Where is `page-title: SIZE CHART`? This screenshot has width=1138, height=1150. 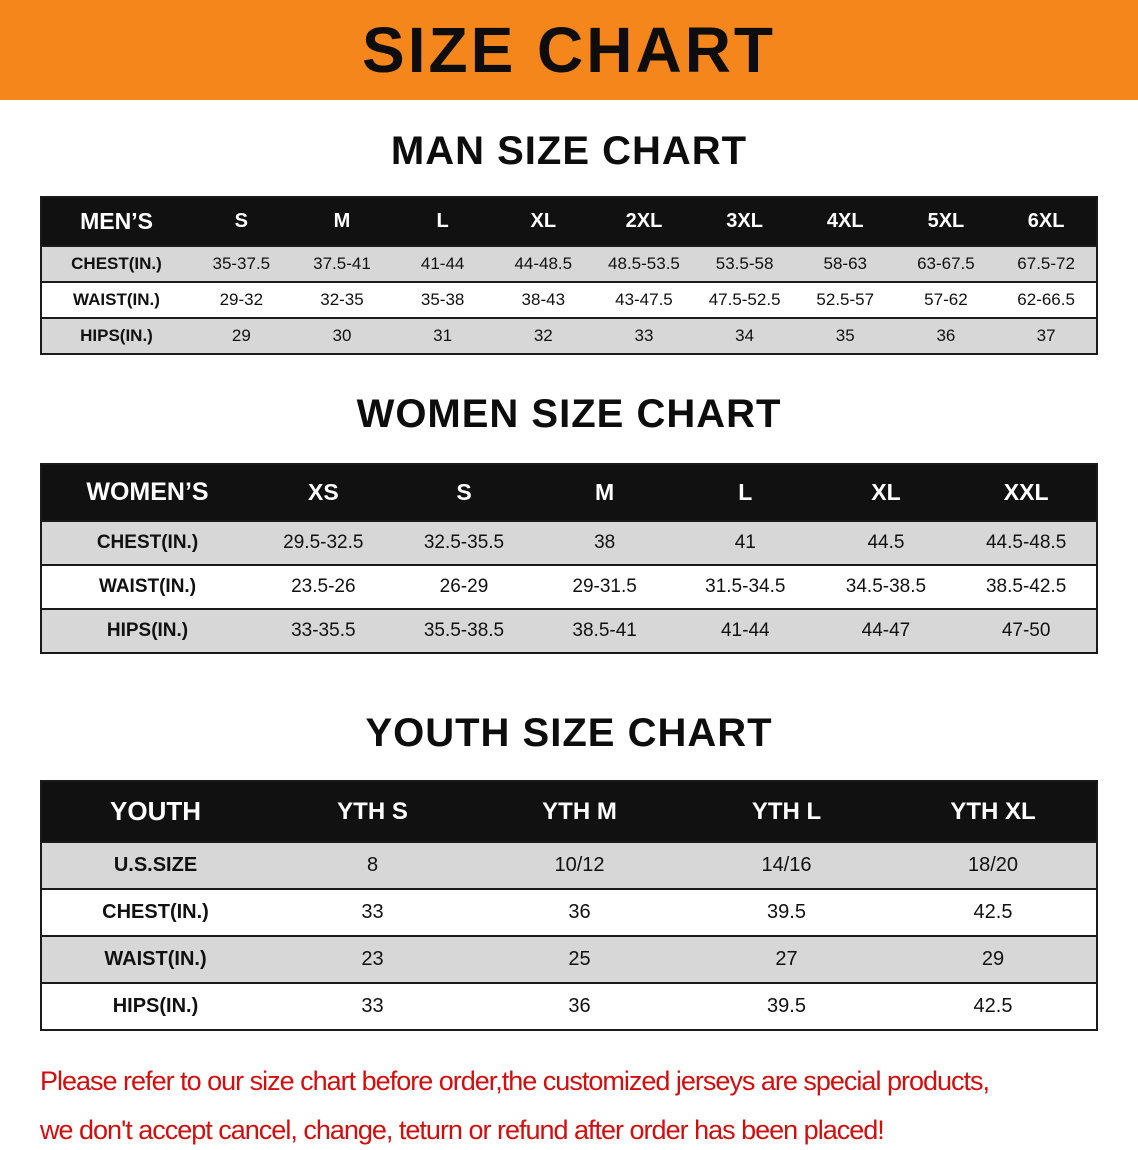
page-title: SIZE CHART is located at coordinates (569, 50).